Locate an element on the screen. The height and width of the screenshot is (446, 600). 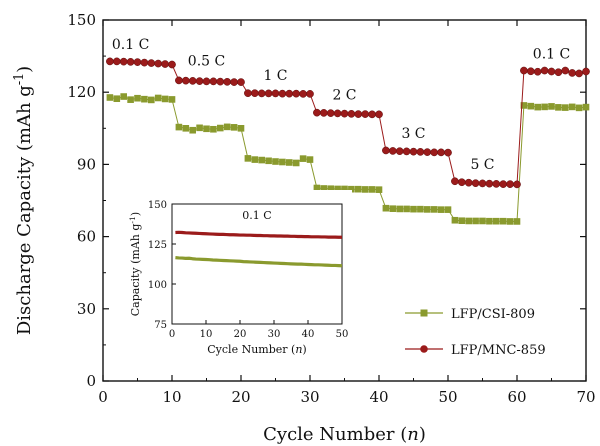
x-tick-label: 30 is located at coordinates (309, 397).